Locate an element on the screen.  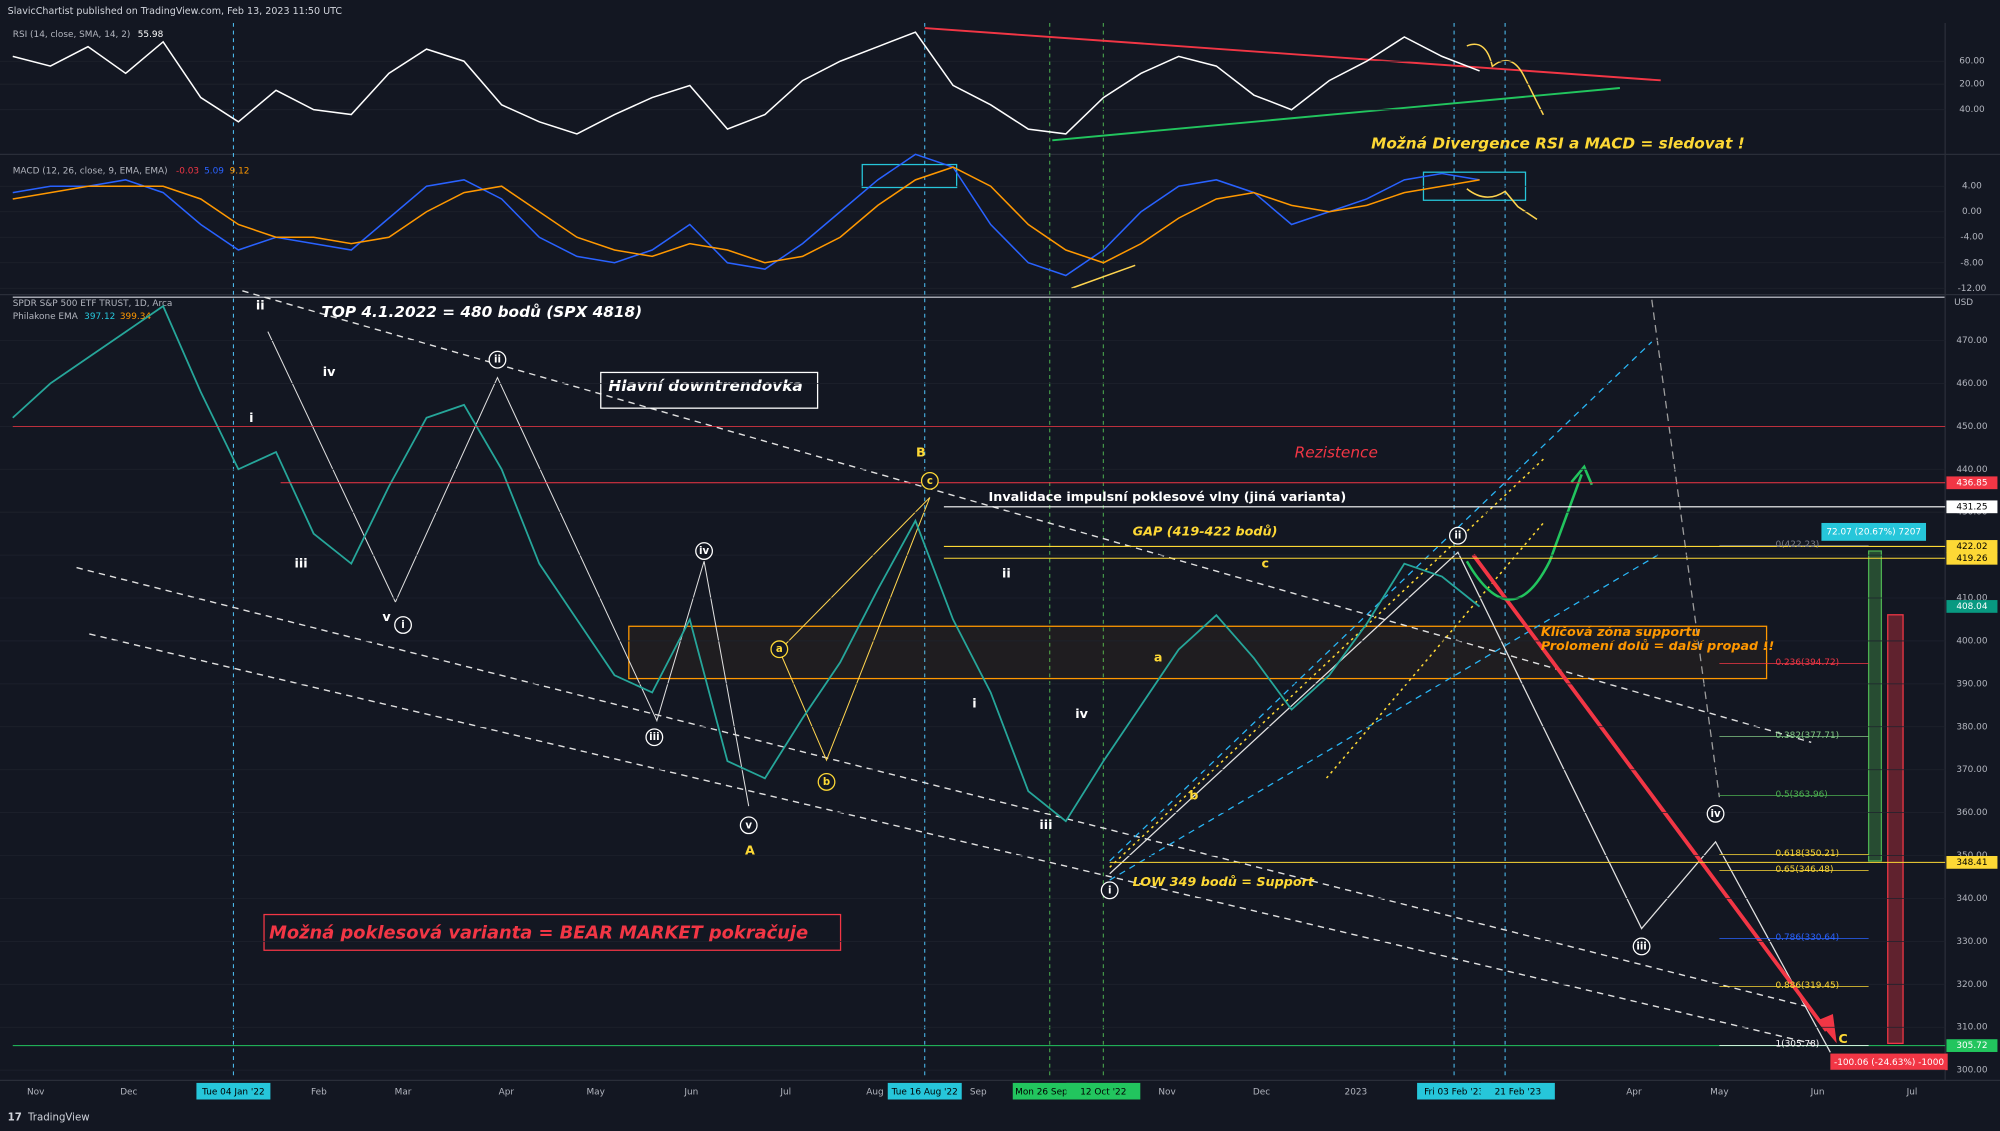
y-tick-label: 400.00 is located at coordinates (1971, 641).